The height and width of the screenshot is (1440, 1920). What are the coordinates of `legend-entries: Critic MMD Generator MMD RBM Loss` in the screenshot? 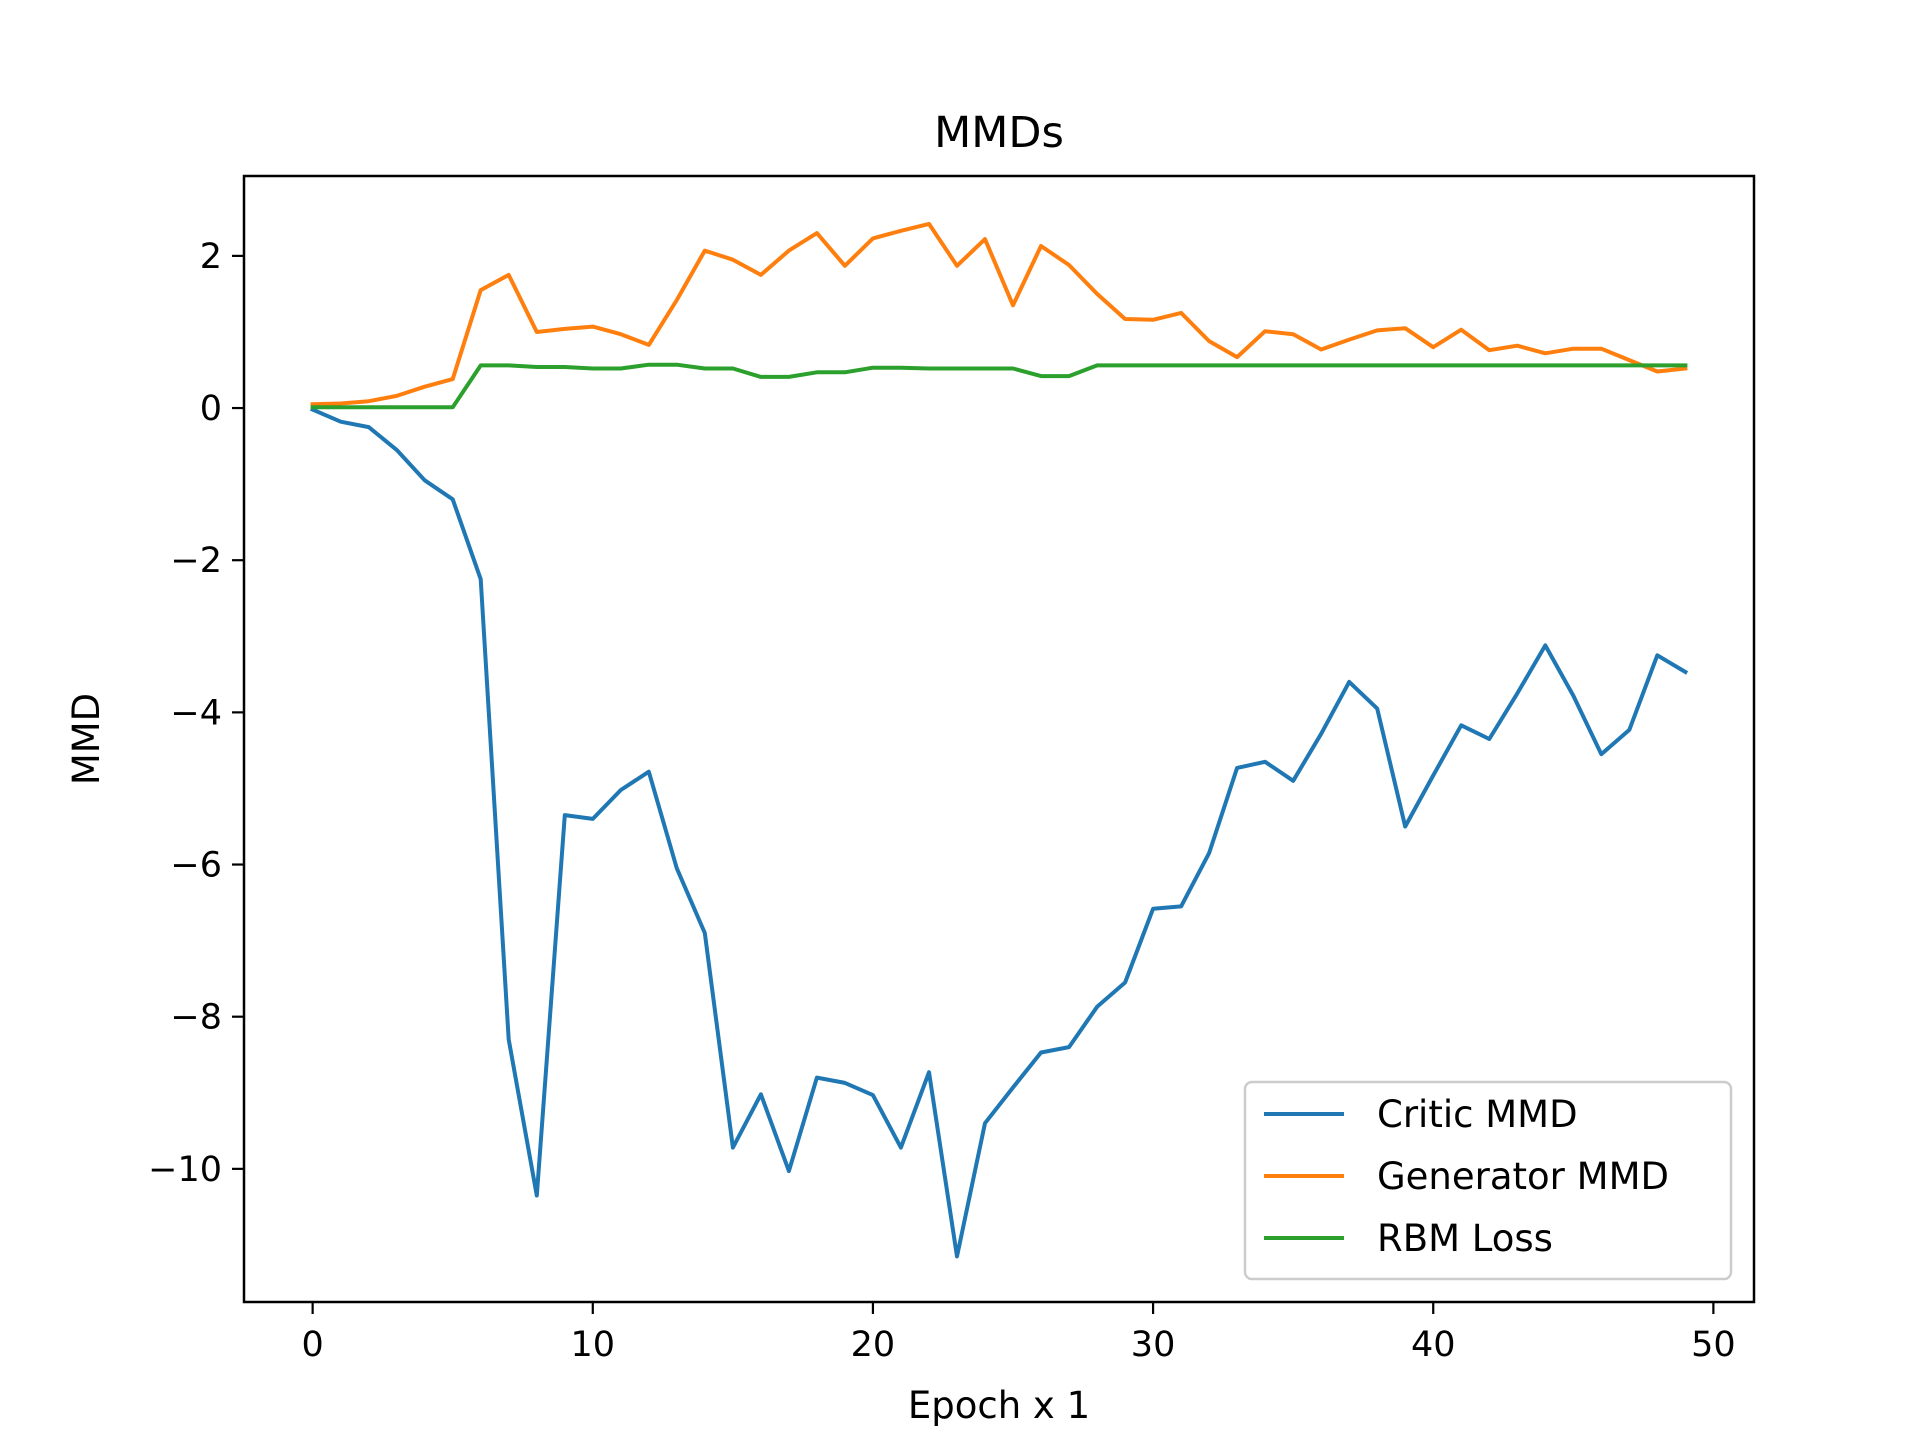 It's located at (1466, 1176).